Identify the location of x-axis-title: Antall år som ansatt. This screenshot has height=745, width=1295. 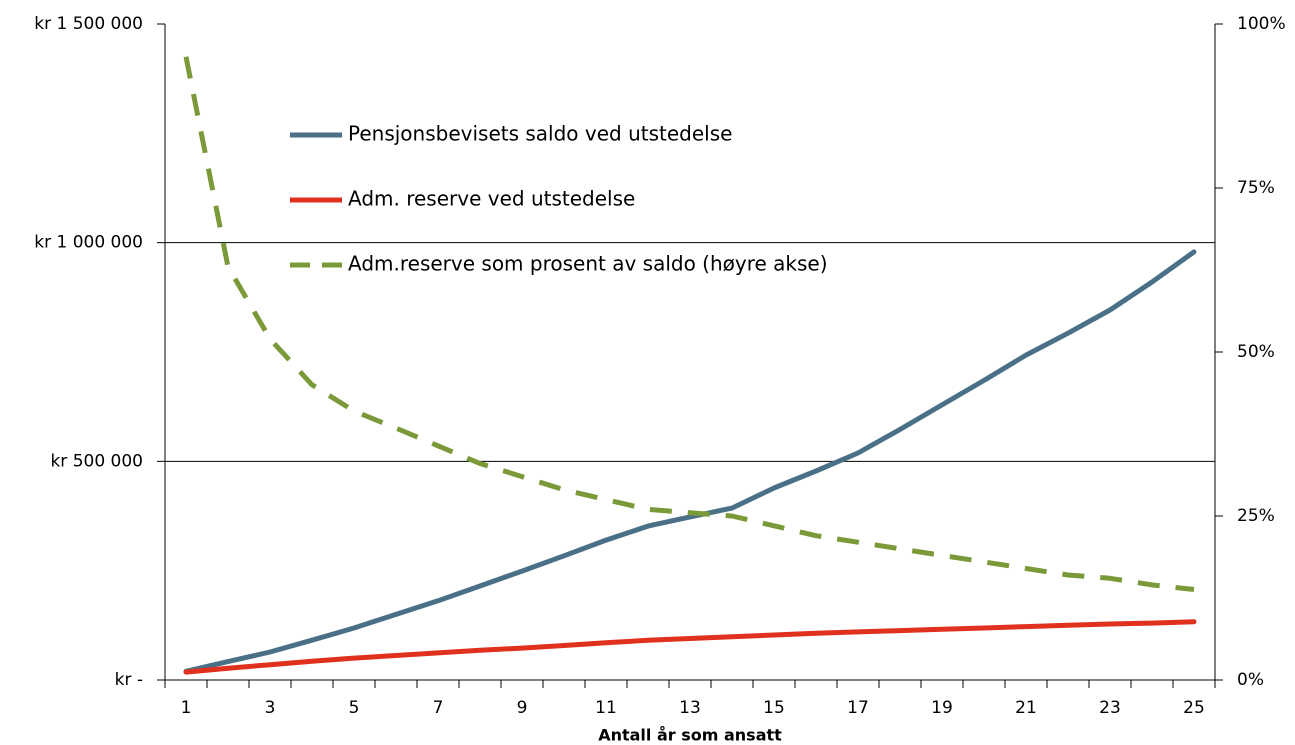
(690, 735).